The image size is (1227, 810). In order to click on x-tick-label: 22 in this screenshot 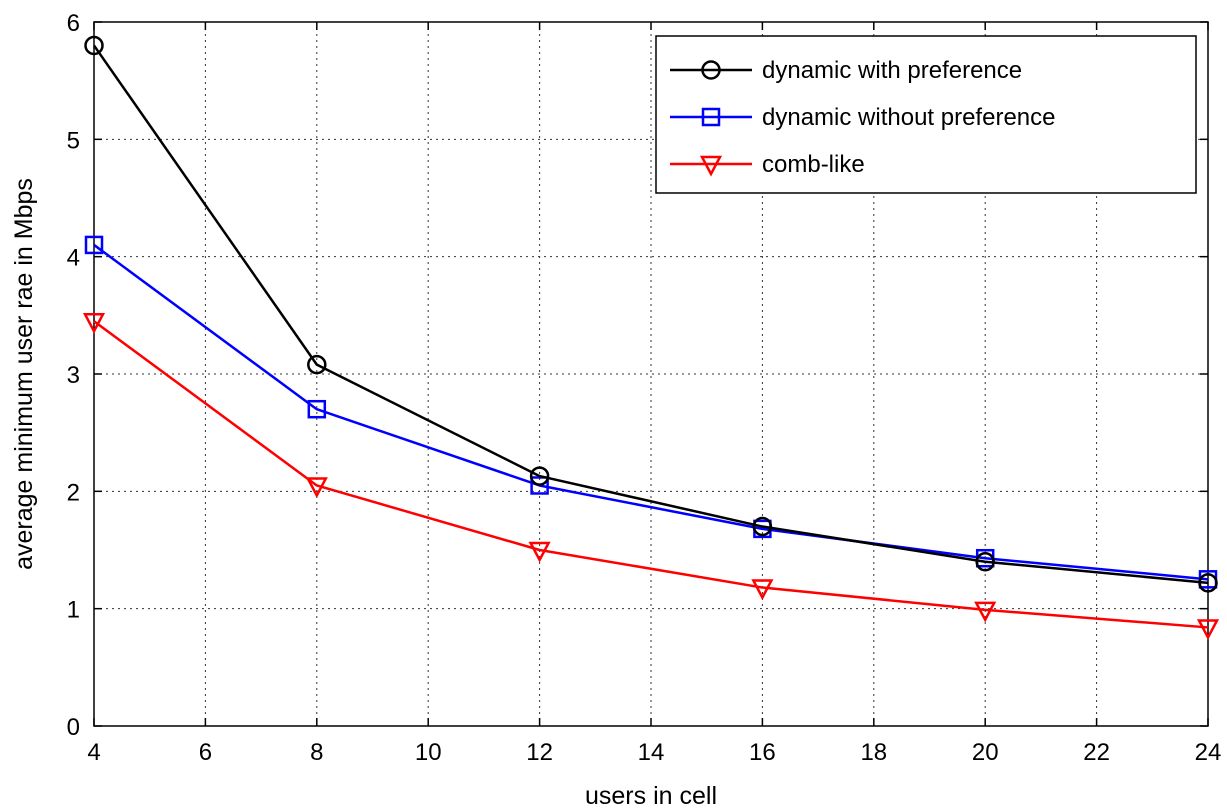, I will do `click(1096, 752)`.